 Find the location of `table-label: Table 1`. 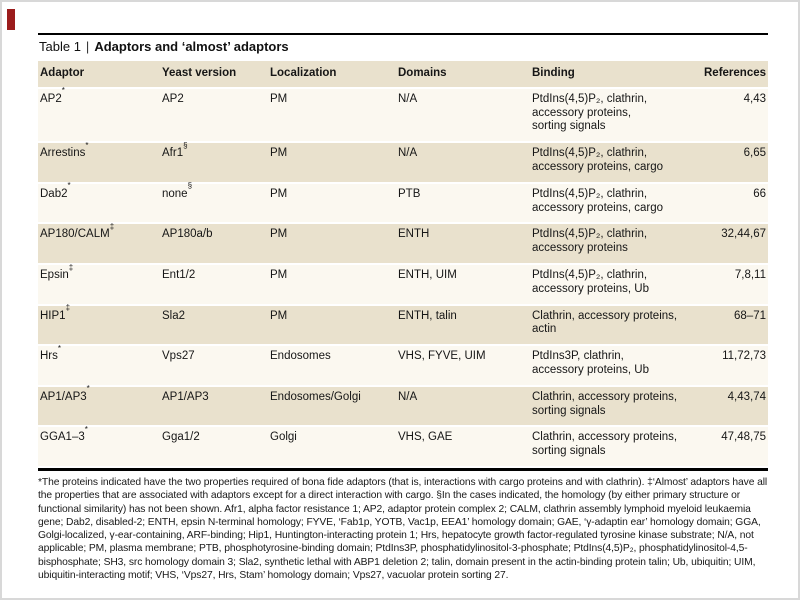

table-label: Table 1 is located at coordinates (60, 46).